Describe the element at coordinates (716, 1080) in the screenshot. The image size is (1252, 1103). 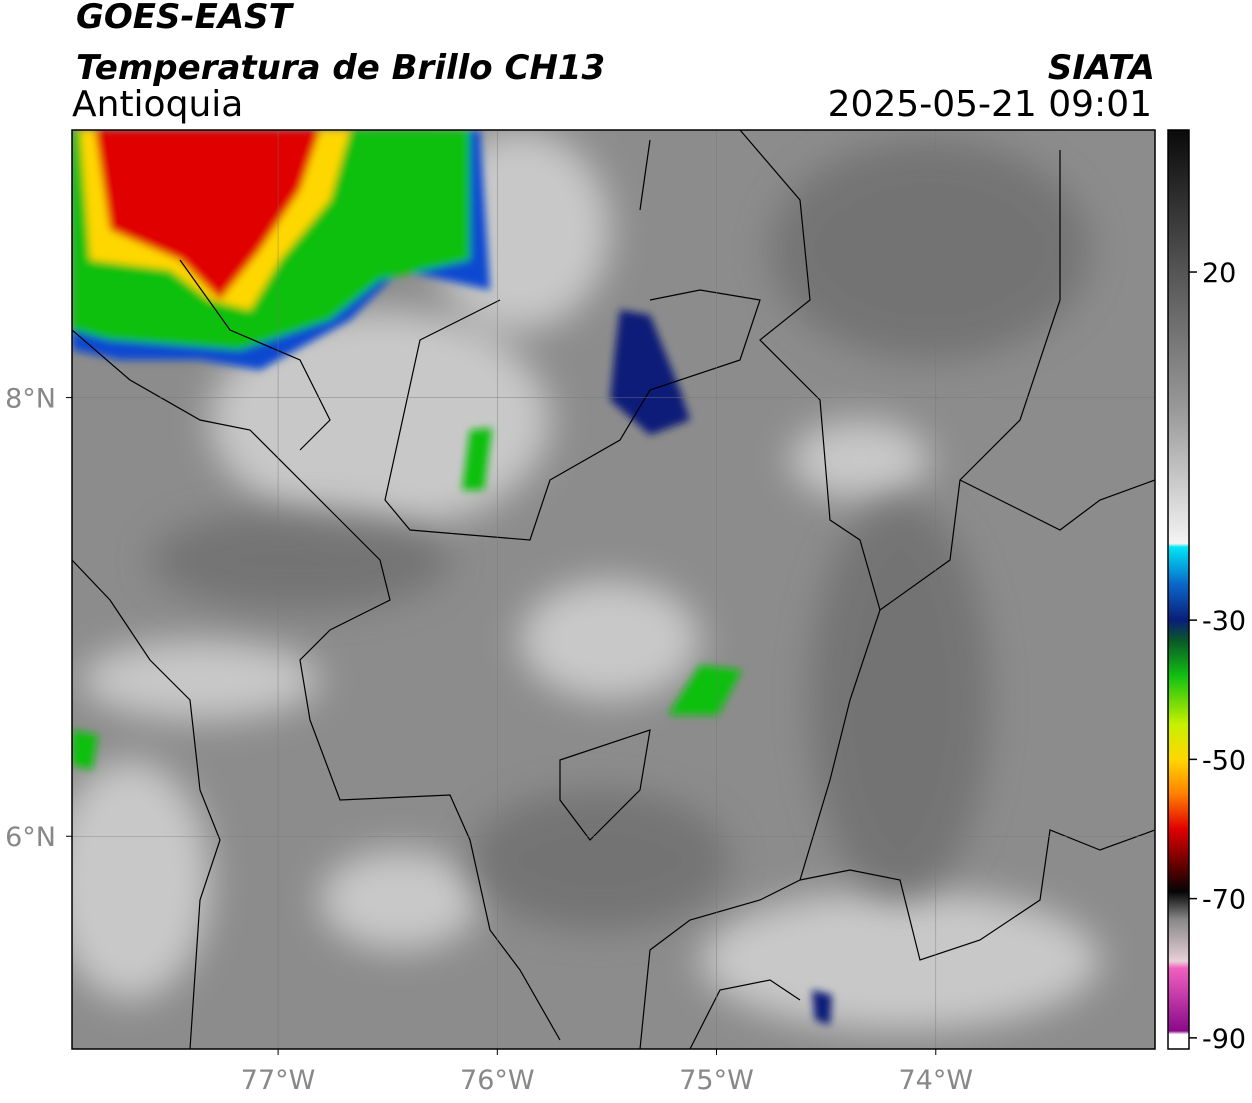
I see `x-tick-label: 75°W` at that location.